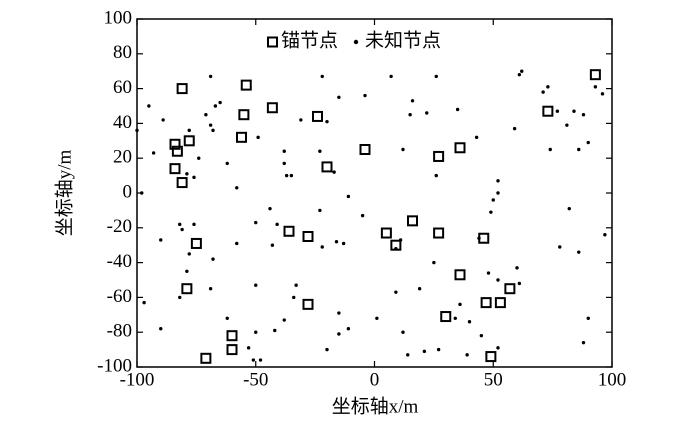 This screenshot has height=422, width=700. What do you see at coordinates (114, 365) in the screenshot?
I see `y-tick-label: -100` at bounding box center [114, 365].